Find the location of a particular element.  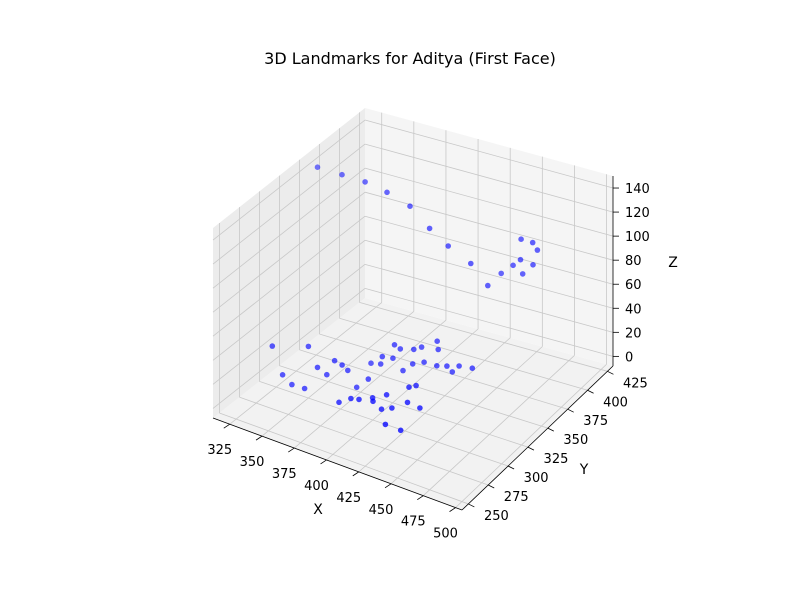

x-tick-label: 375 is located at coordinates (284, 474).